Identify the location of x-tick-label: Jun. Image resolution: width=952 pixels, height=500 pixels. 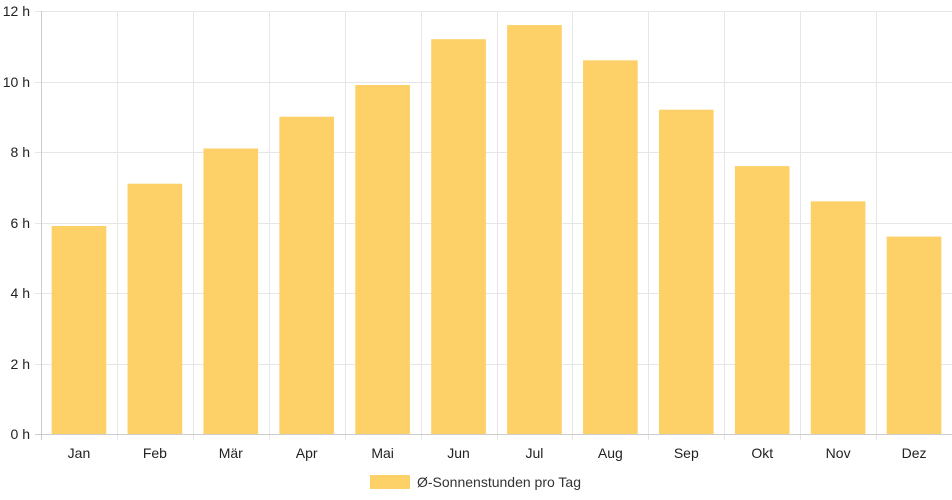
(458, 453).